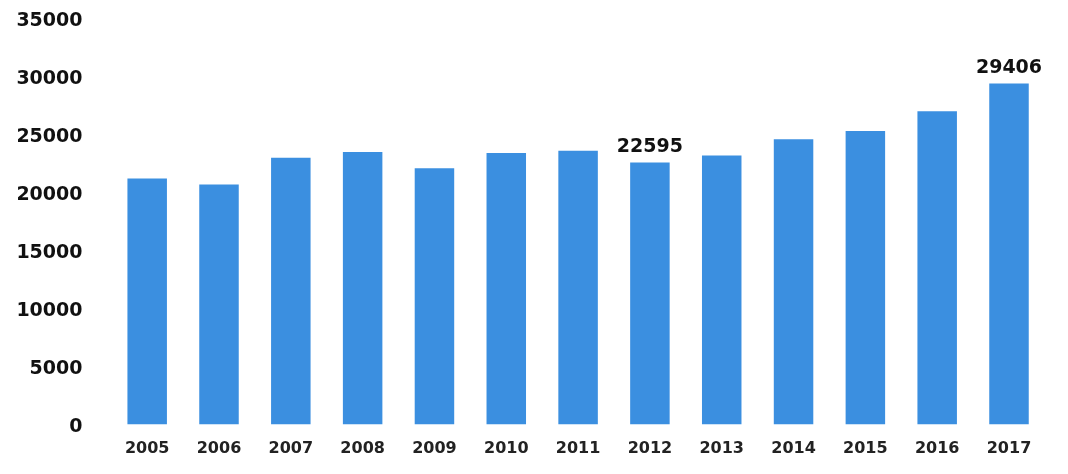  What do you see at coordinates (56, 366) in the screenshot?
I see `y-tick-label: 5000` at bounding box center [56, 366].